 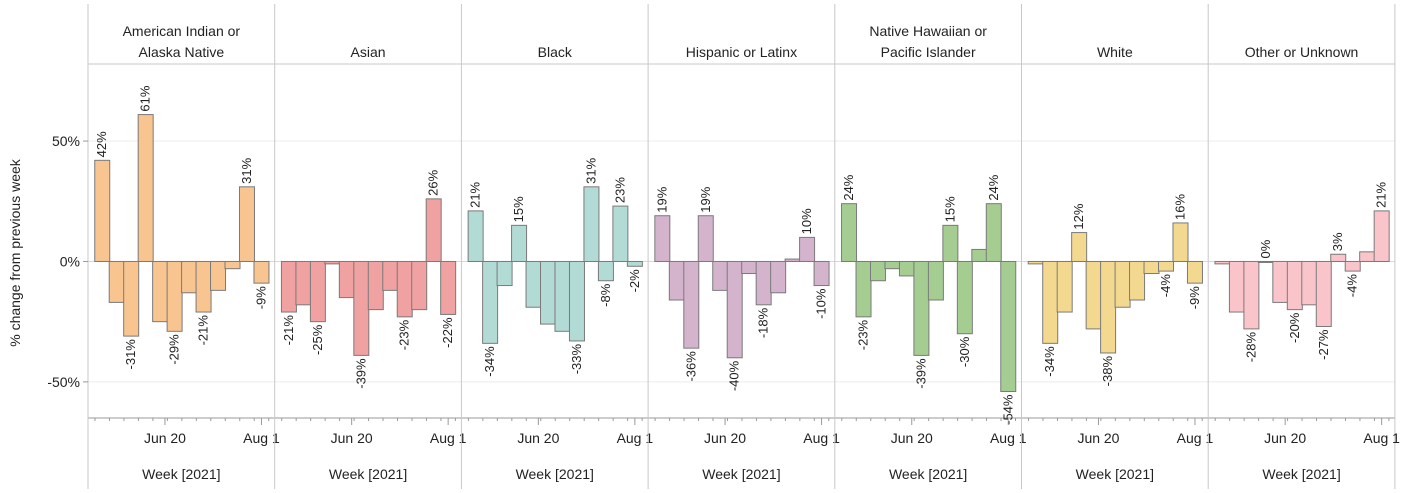 I want to click on data-label: 0%, so click(x=1265, y=248).